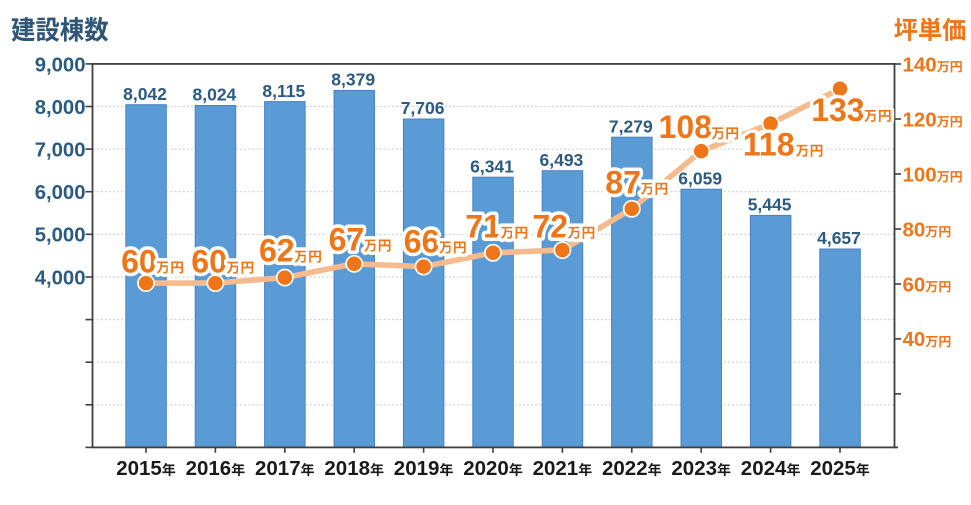  What do you see at coordinates (60, 151) in the screenshot?
I see `svg-text: 7,000` at bounding box center [60, 151].